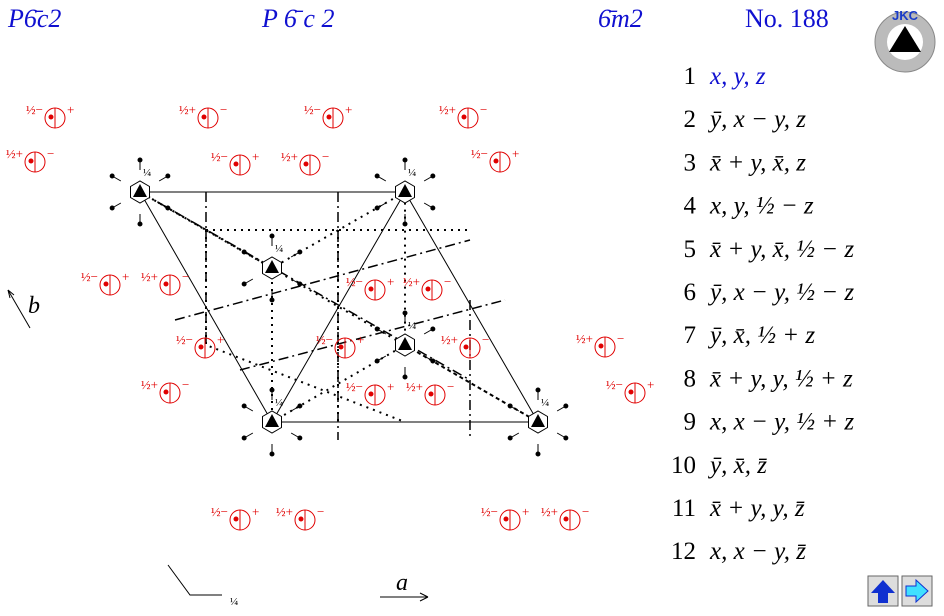 The height and width of the screenshot is (616, 944). I want to click on position-coords: x̄ + y, x̄, ½ − z, so click(781, 249).